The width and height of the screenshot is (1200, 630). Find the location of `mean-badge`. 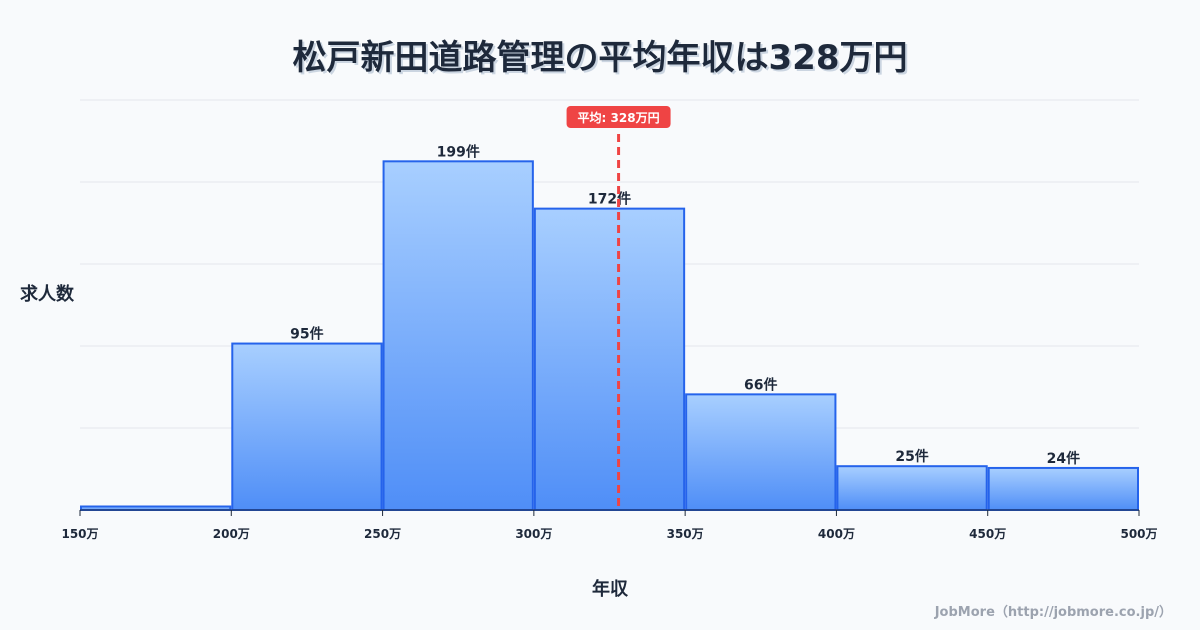

mean-badge is located at coordinates (618, 117).